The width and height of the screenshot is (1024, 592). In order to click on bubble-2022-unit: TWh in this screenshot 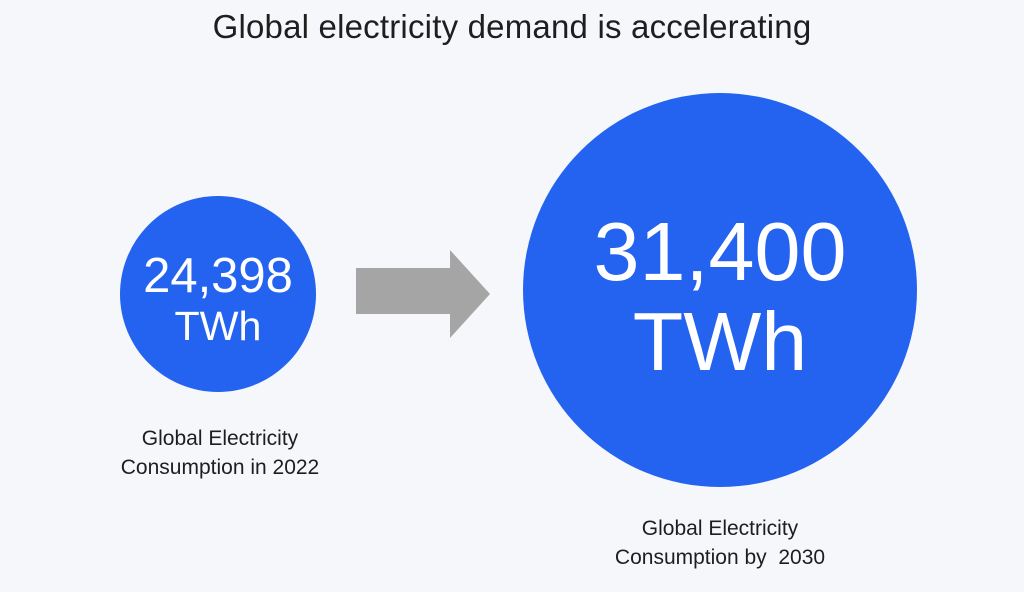, I will do `click(218, 326)`.